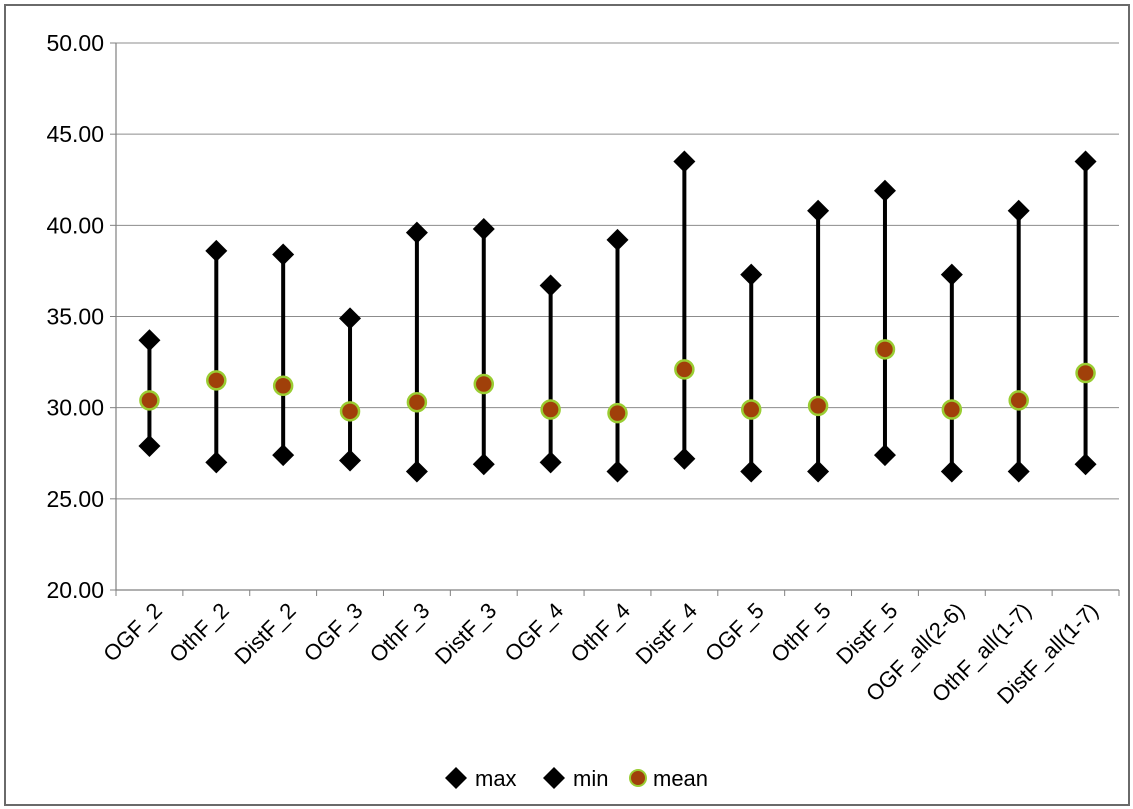 This screenshot has width=1133, height=809. I want to click on x-tick-label: OthF_4, so click(600, 633).